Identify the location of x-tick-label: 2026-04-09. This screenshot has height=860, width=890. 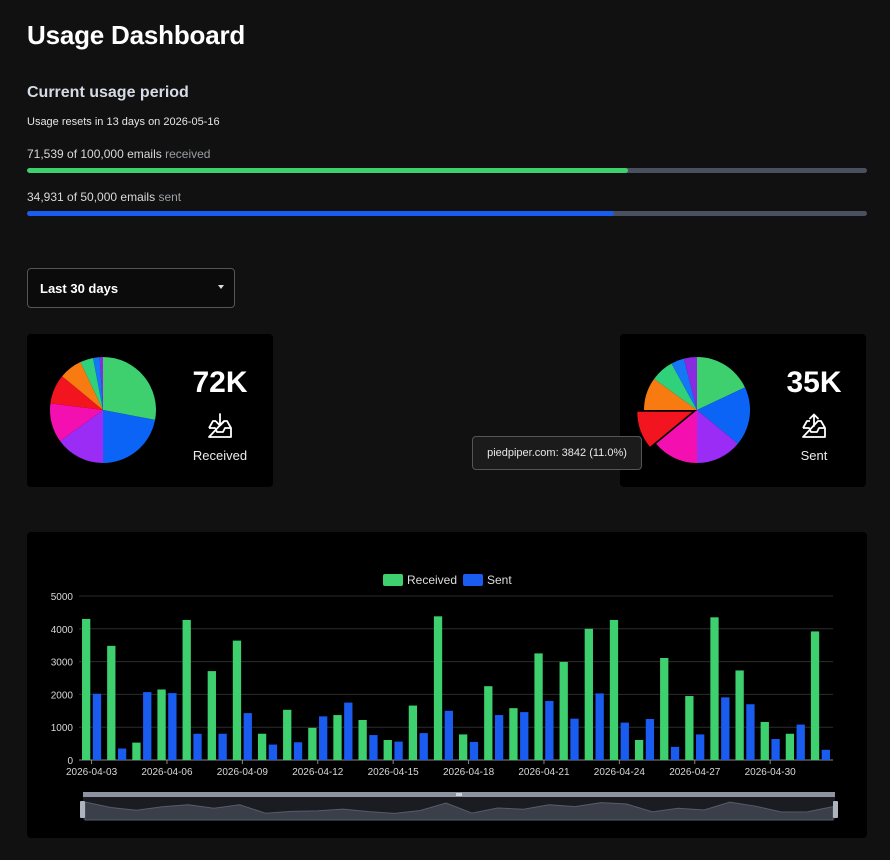
(243, 772).